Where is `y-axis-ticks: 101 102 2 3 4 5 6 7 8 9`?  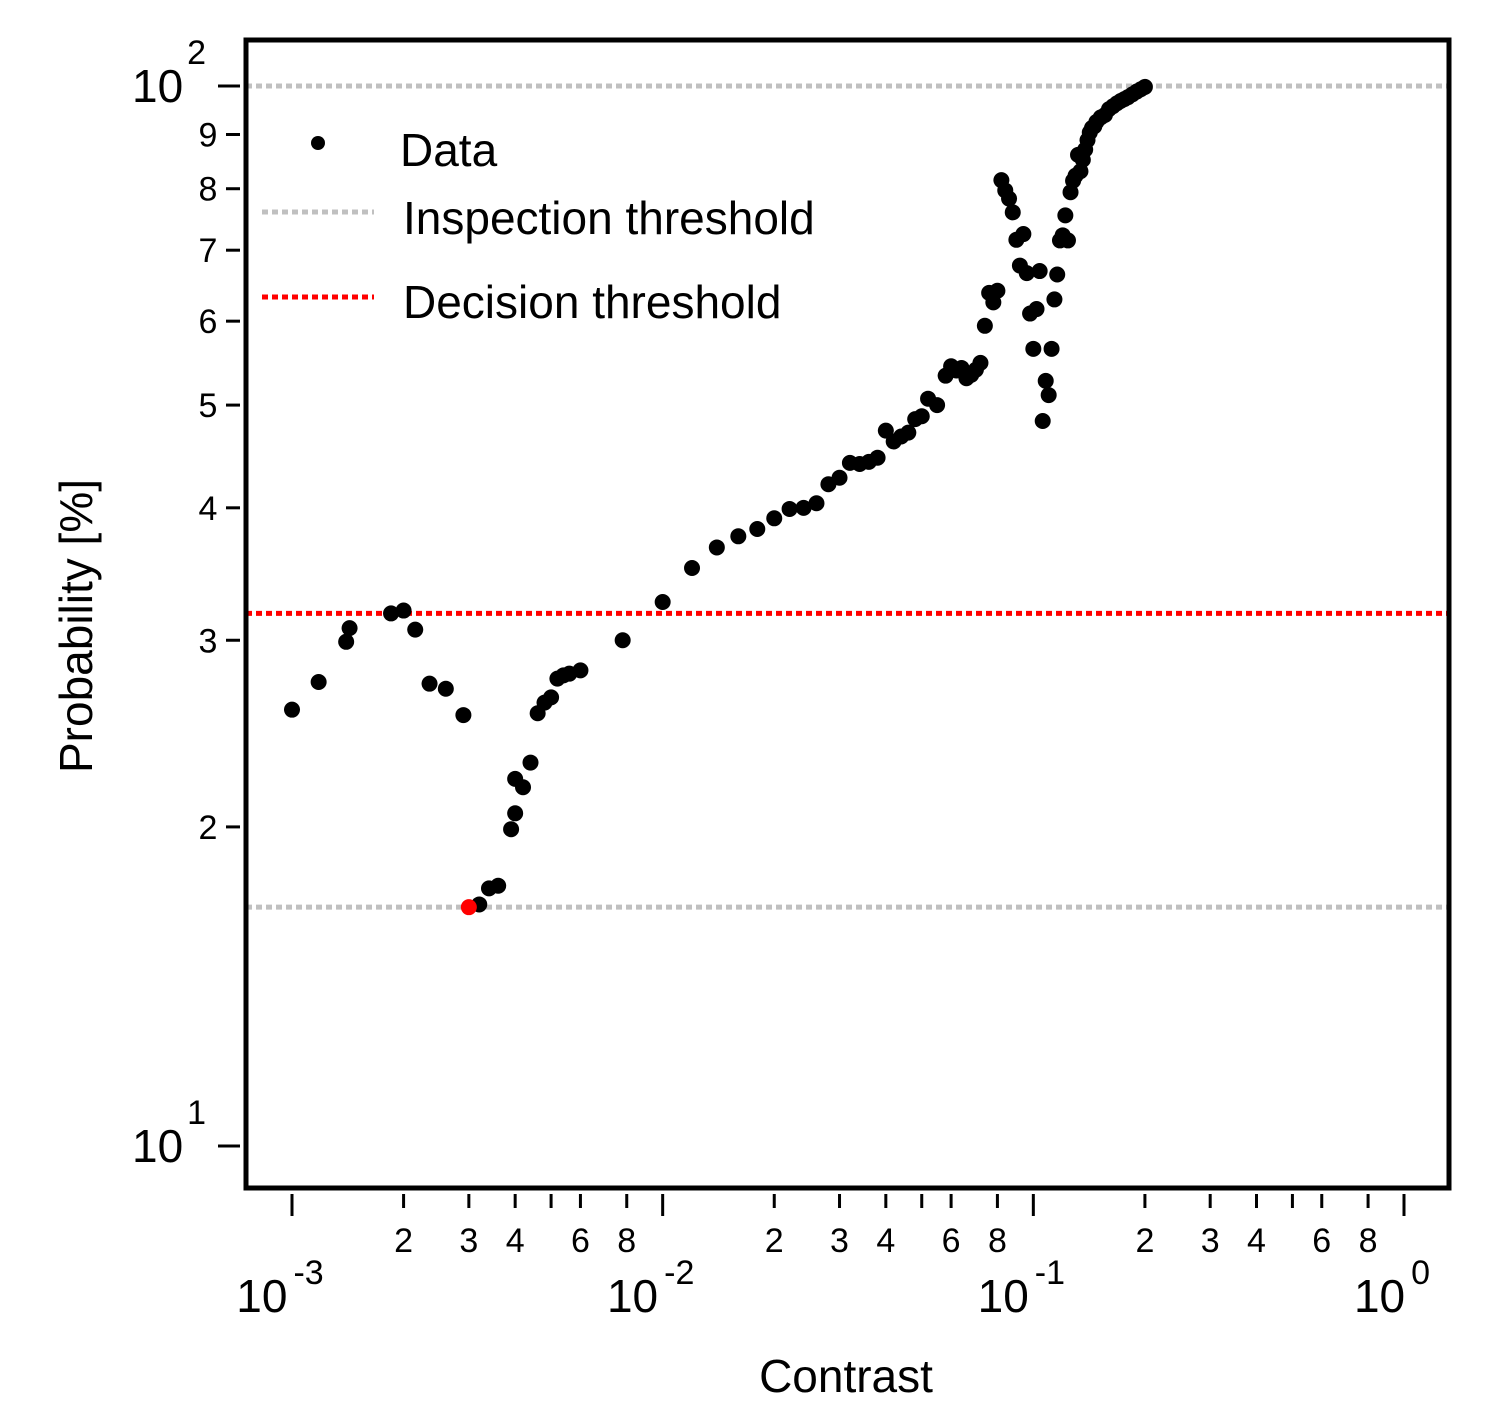
y-axis-ticks: 101 102 2 3 4 5 6 7 8 9 is located at coordinates (186, 603).